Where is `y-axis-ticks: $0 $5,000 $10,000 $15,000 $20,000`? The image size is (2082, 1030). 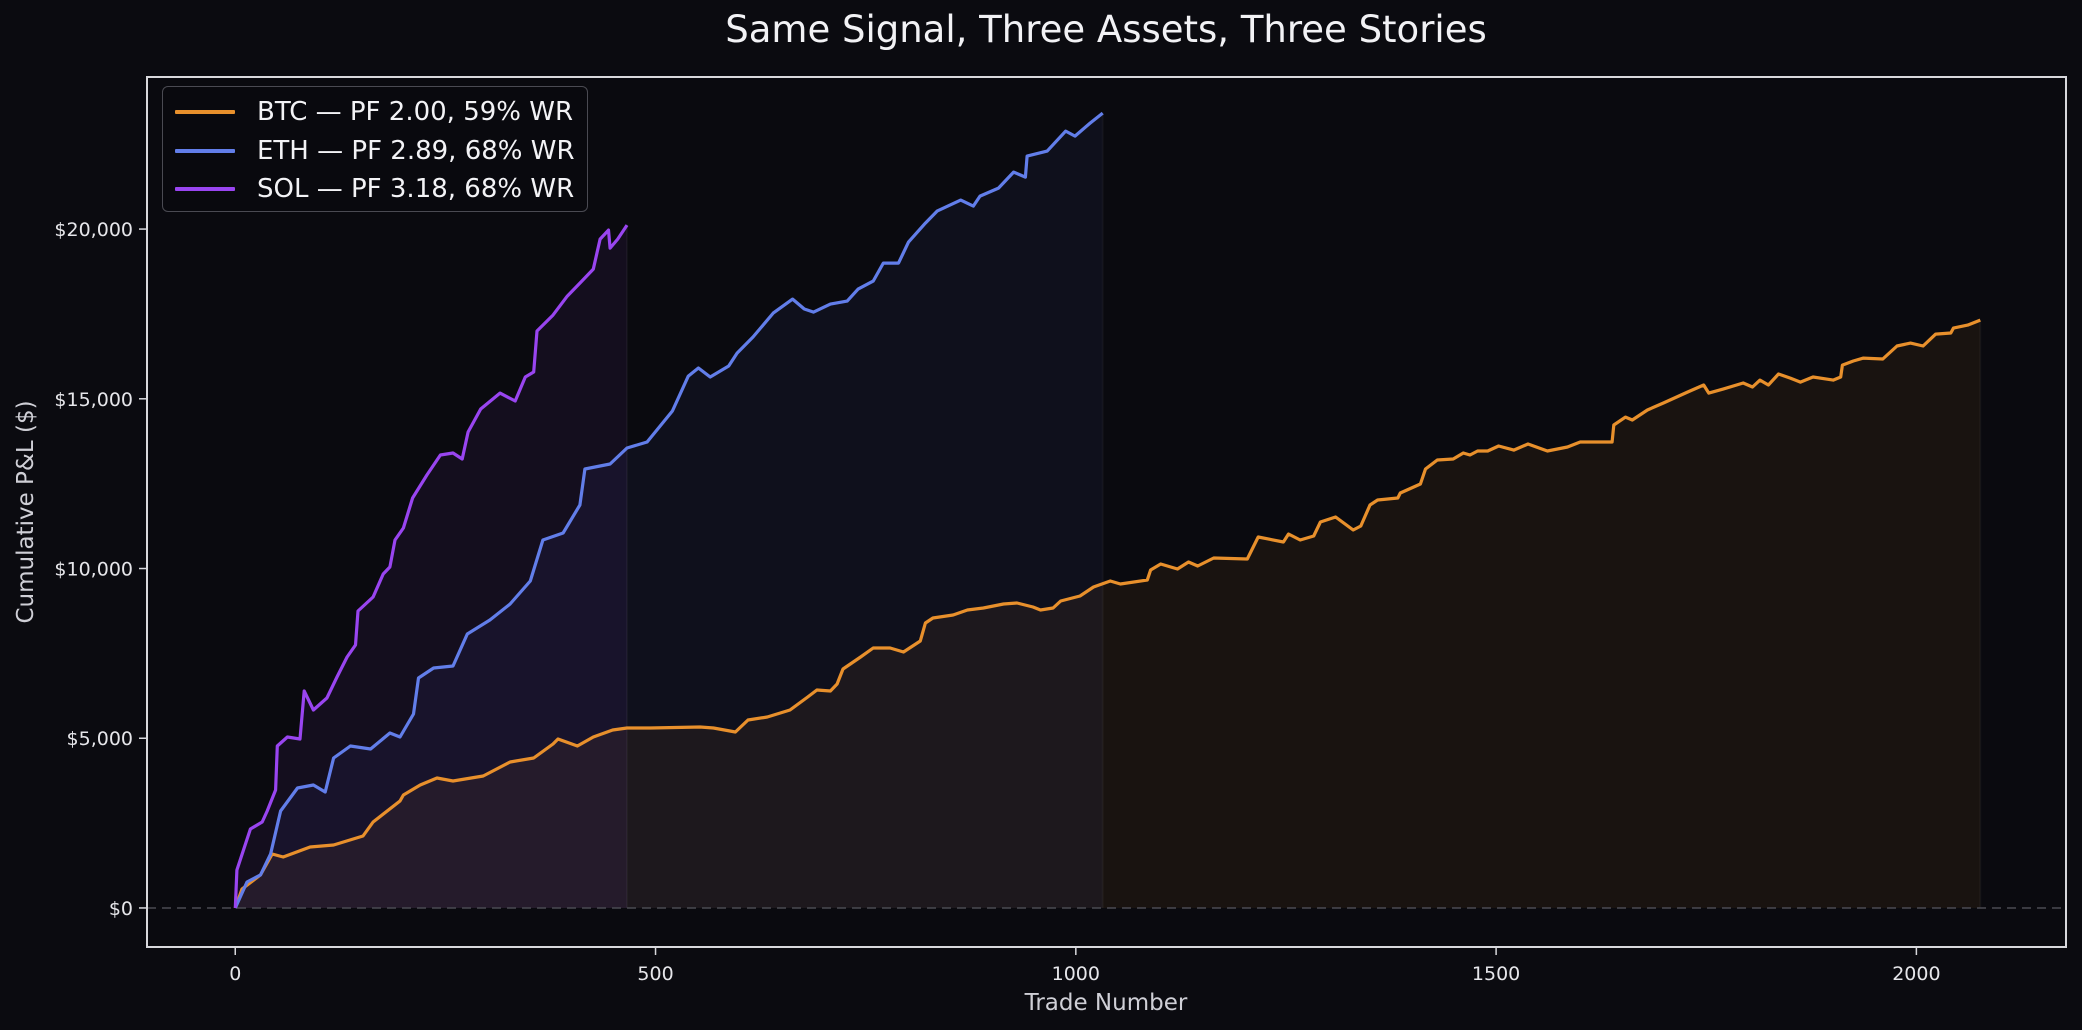
y-axis-ticks: $0 $5,000 $10,000 $15,000 $20,000 is located at coordinates (100, 569).